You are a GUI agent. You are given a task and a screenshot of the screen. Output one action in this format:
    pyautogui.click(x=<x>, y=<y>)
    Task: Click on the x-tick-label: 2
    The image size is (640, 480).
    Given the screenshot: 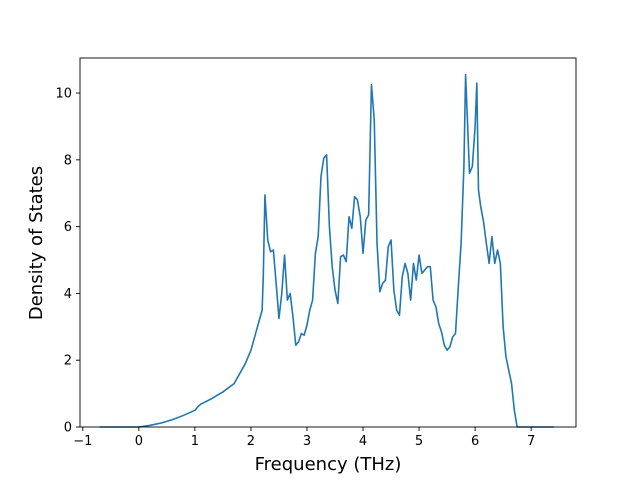 What is the action you would take?
    pyautogui.click(x=251, y=441)
    